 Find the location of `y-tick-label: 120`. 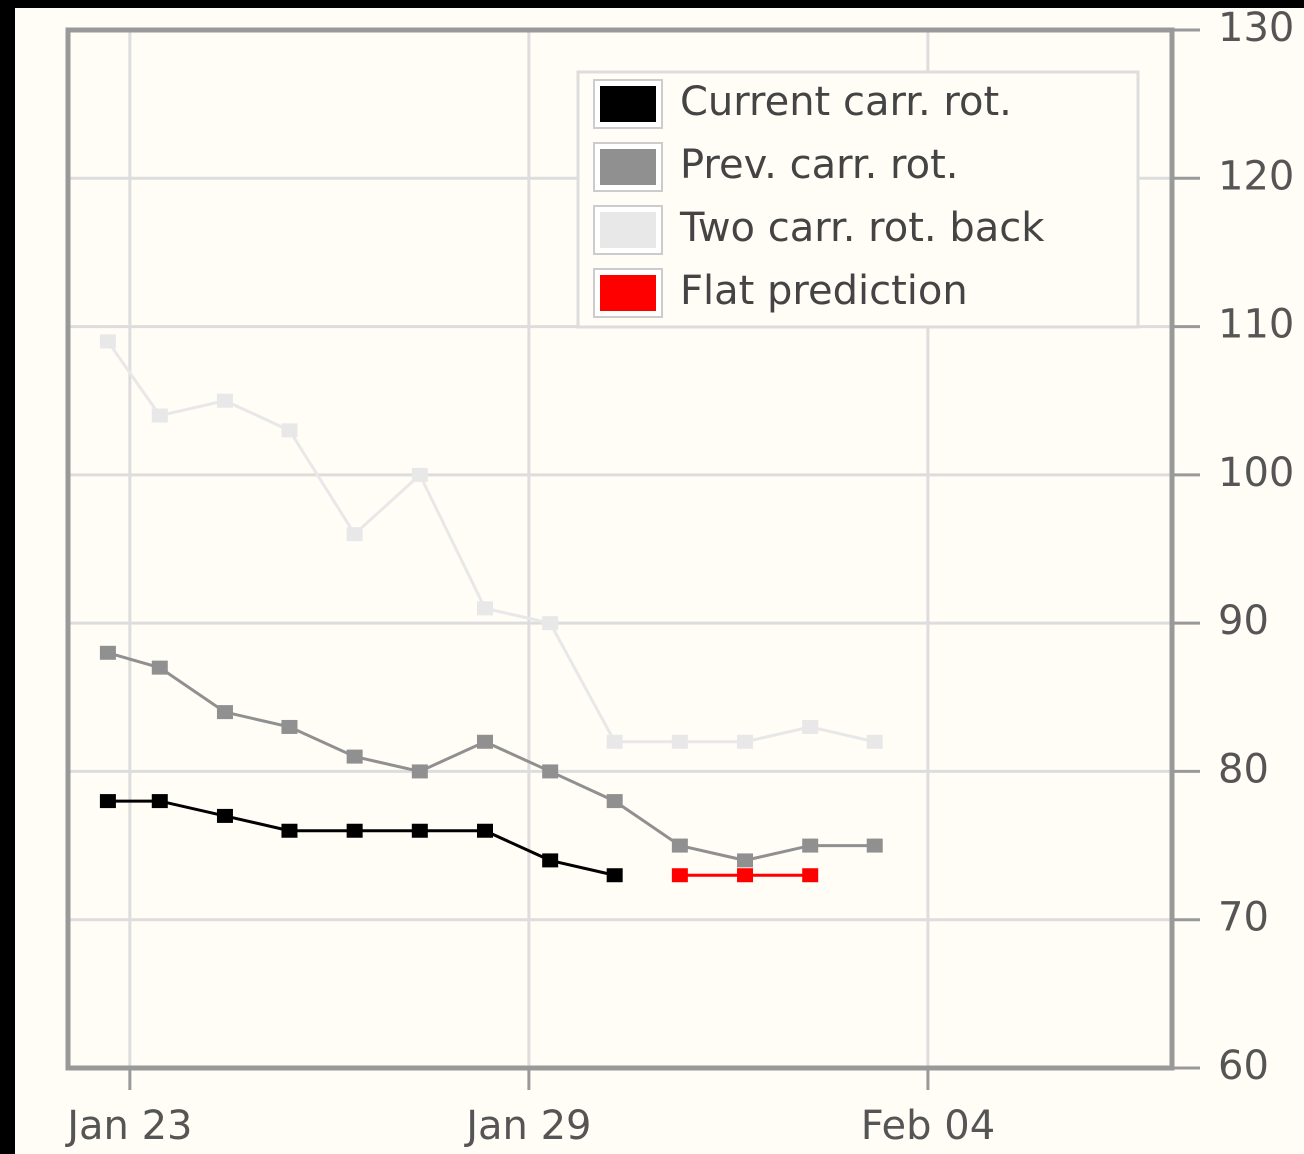

y-tick-label: 120 is located at coordinates (1256, 176).